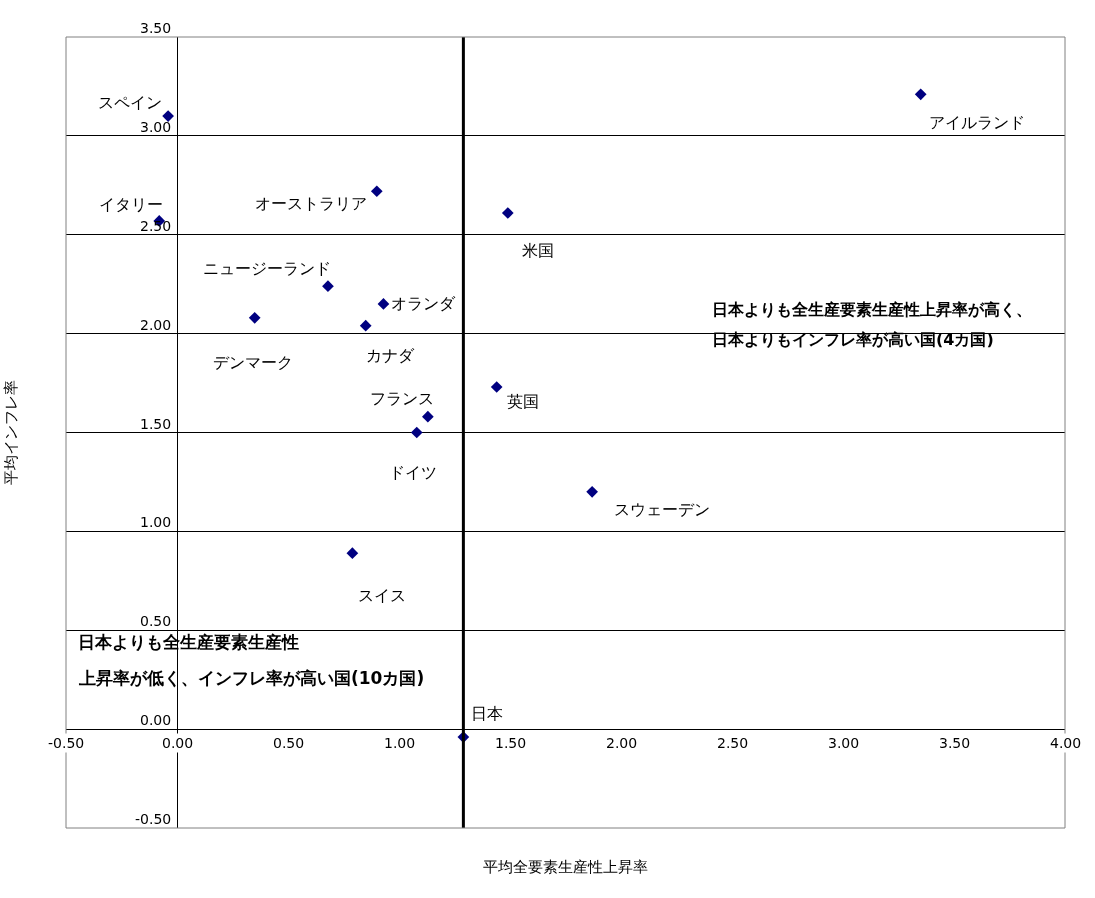 The width and height of the screenshot is (1095, 898). Describe the element at coordinates (511, 743) in the screenshot. I see `x-tick-label: 1.50` at that location.